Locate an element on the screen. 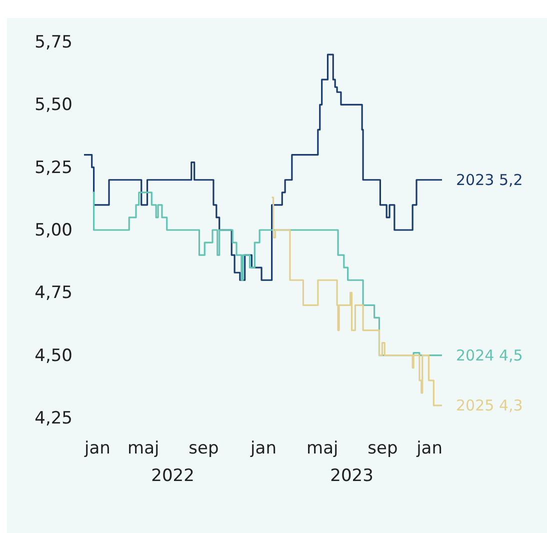 Image resolution: width=547 pixels, height=533 pixels. y-tick-label: 5,75 is located at coordinates (53, 42).